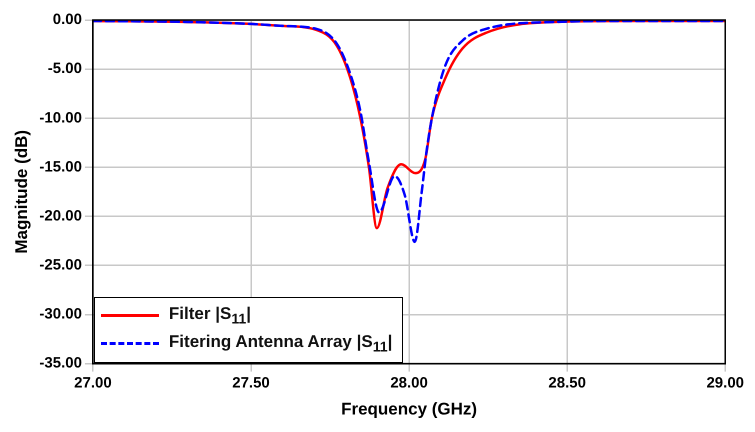 The height and width of the screenshot is (432, 755). Describe the element at coordinates (67, 19) in the screenshot. I see `y-tick-label: 0.00` at that location.